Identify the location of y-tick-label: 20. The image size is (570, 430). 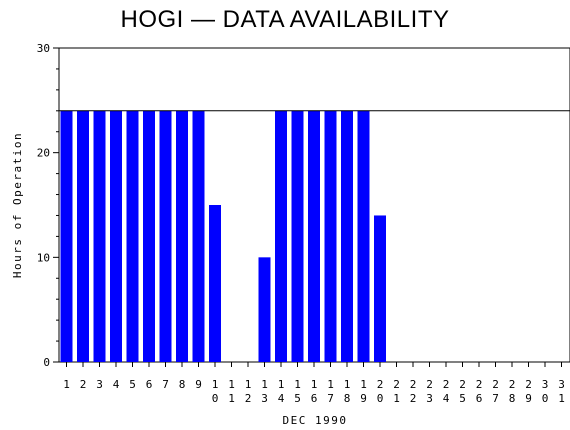
(43, 153).